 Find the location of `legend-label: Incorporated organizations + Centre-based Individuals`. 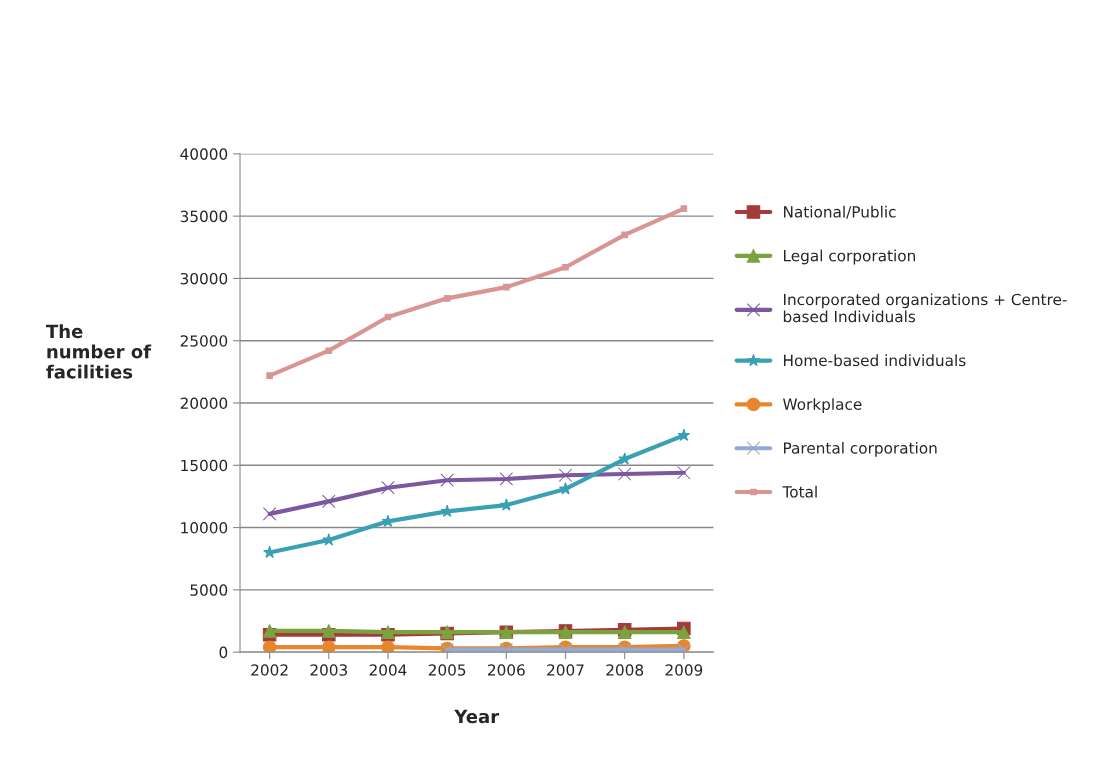

legend-label: Incorporated organizations + Centre-based Individuals is located at coordinates (925, 308).